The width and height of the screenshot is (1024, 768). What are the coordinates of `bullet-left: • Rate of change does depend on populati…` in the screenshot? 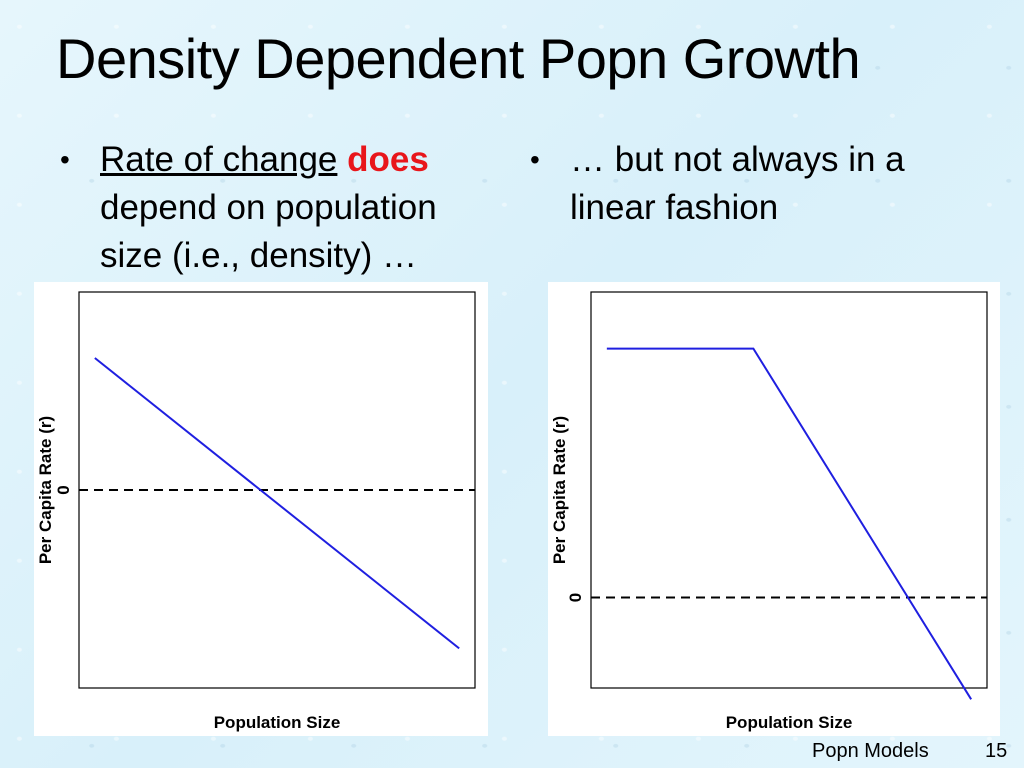 It's located at (280, 208).